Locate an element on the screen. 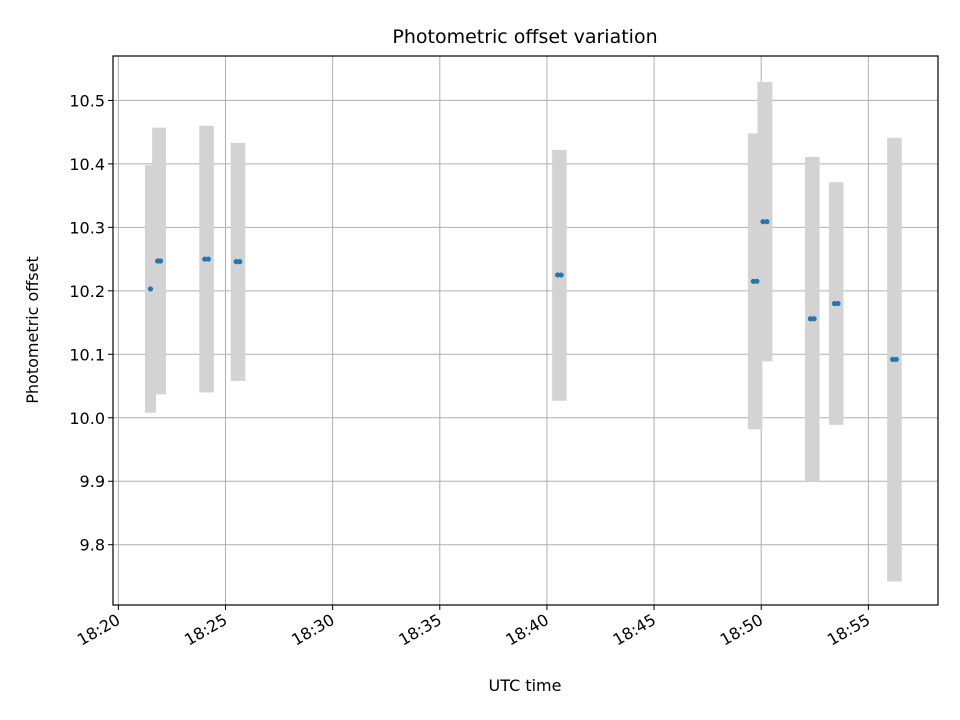  y-tick-label: 9.9 is located at coordinates (92, 481).